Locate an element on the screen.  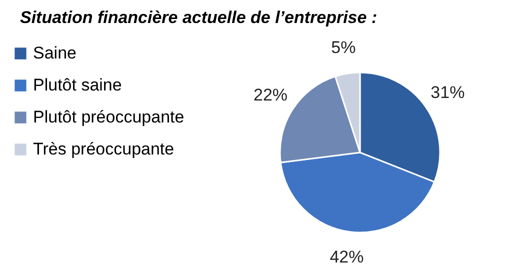
data-label: 5% is located at coordinates (343, 47).